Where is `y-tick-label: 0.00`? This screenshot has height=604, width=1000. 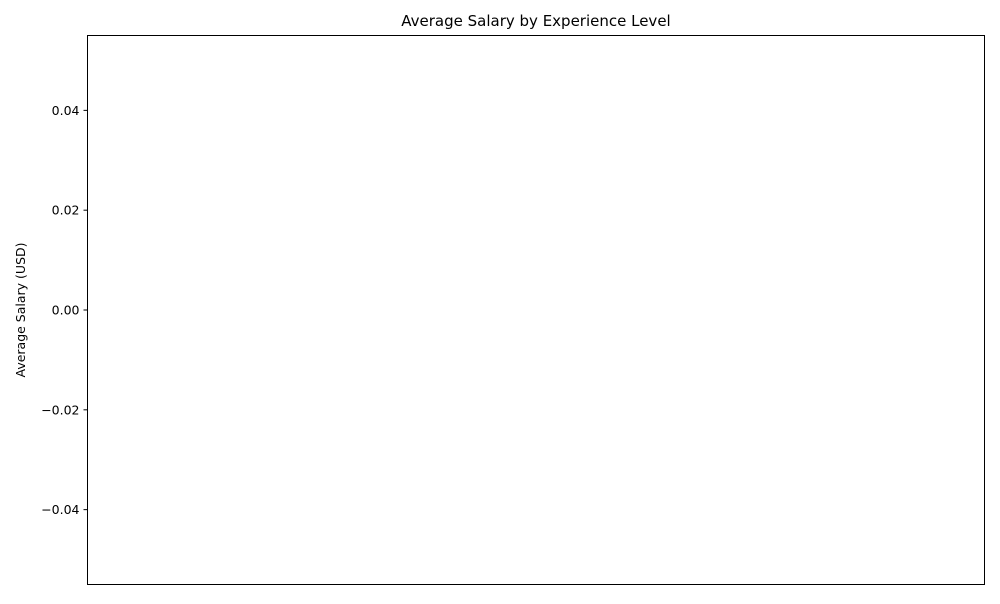
y-tick-label: 0.00 is located at coordinates (66, 310).